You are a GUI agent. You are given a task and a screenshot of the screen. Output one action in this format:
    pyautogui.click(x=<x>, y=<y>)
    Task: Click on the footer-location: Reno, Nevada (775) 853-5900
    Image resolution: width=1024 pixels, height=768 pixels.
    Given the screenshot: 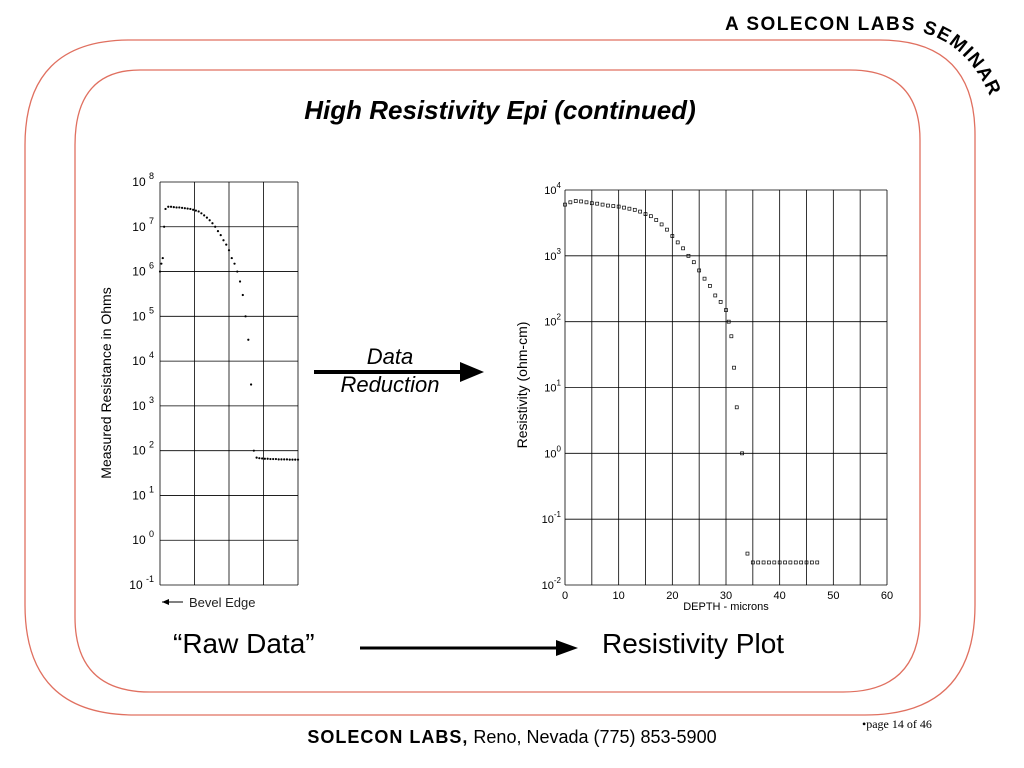 What is the action you would take?
    pyautogui.click(x=592, y=737)
    